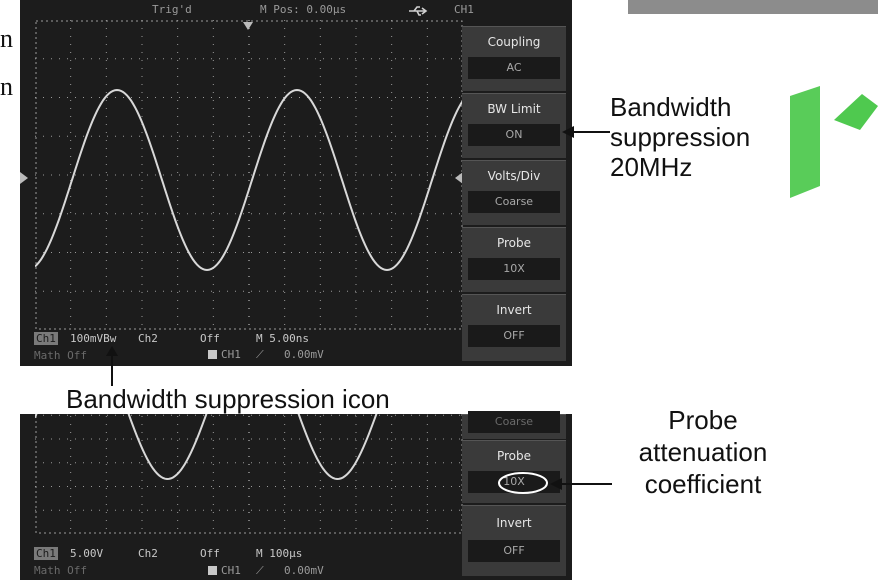 Image resolution: width=878 pixels, height=580 pixels. Describe the element at coordinates (703, 452) in the screenshot. I see `probe-label-line2: attenuation` at that location.